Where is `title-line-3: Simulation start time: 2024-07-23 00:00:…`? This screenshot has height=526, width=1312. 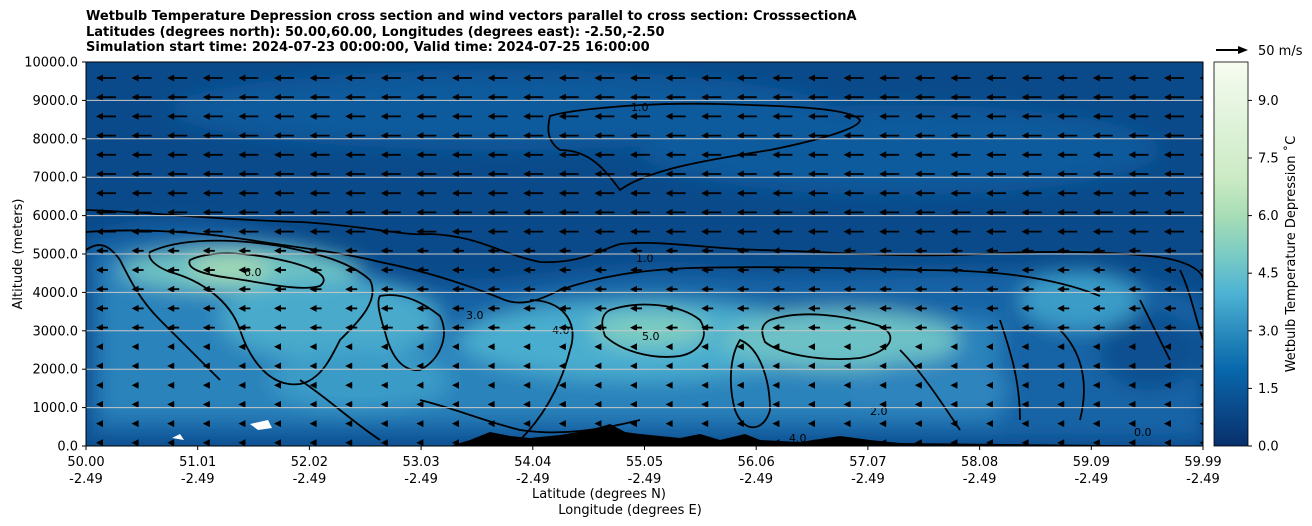 title-line-3: Simulation start time: 2024-07-23 00:00:… is located at coordinates (368, 47).